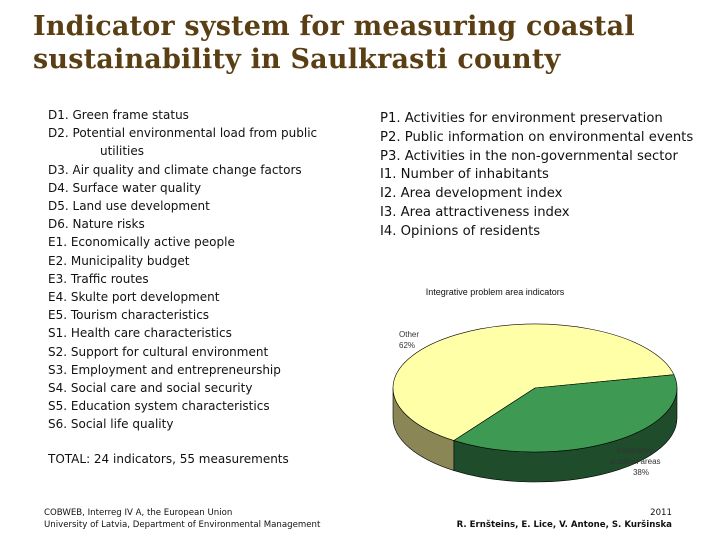 This screenshot has width=720, height=540. I want to click on slice-label-other: Other, so click(409, 334).